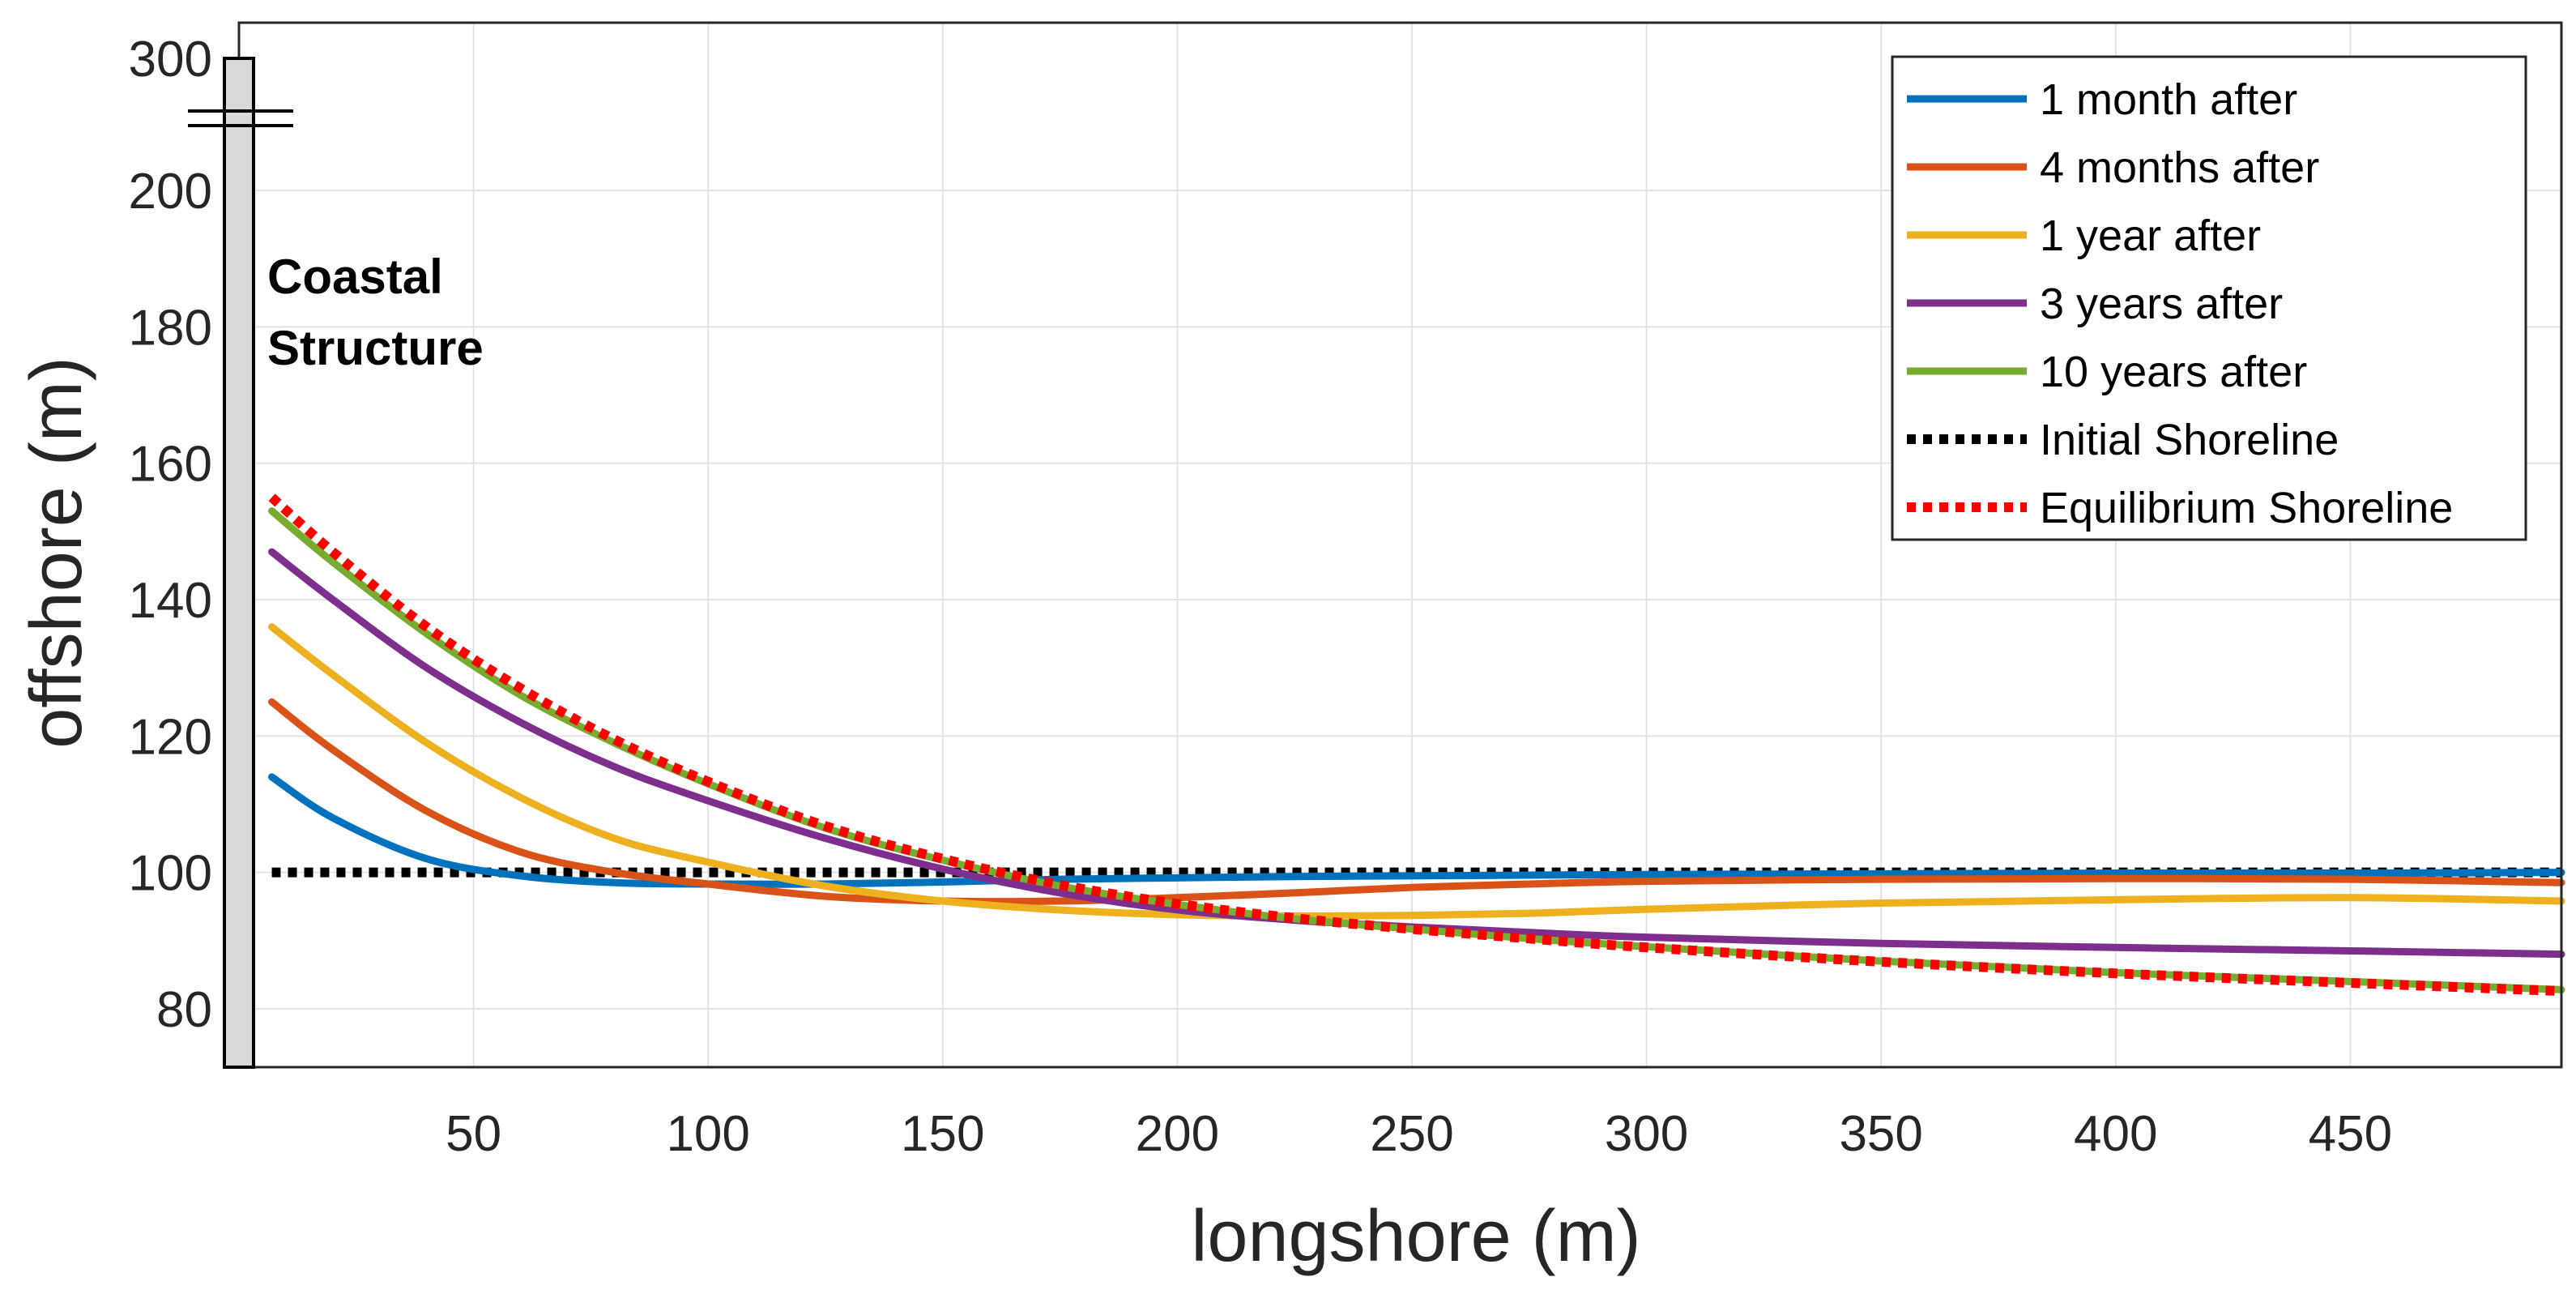 This screenshot has width=2576, height=1290. Describe the element at coordinates (1647, 1134) in the screenshot. I see `x-tick-label: 300` at that location.